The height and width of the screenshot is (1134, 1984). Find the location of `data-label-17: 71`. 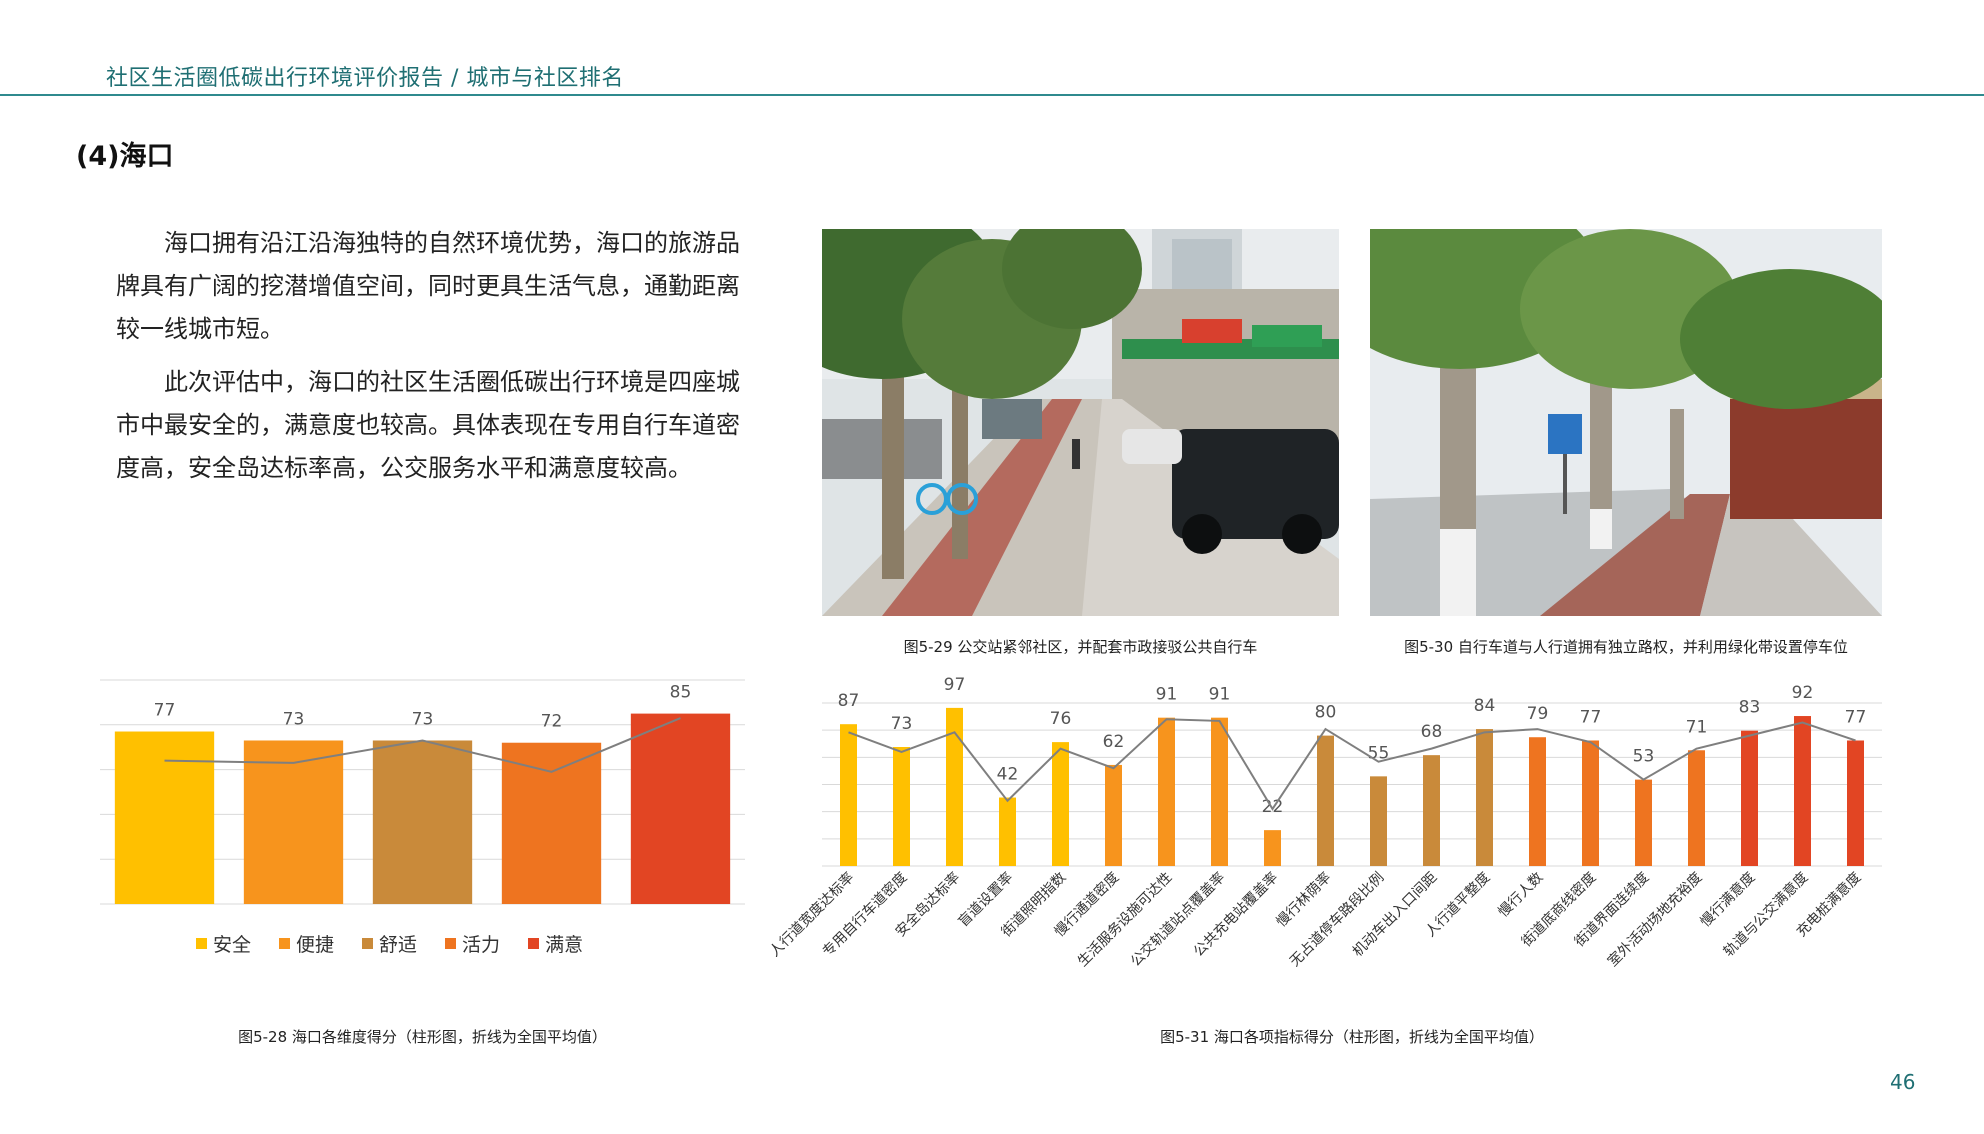

data-label-17: 71 is located at coordinates (1697, 727).